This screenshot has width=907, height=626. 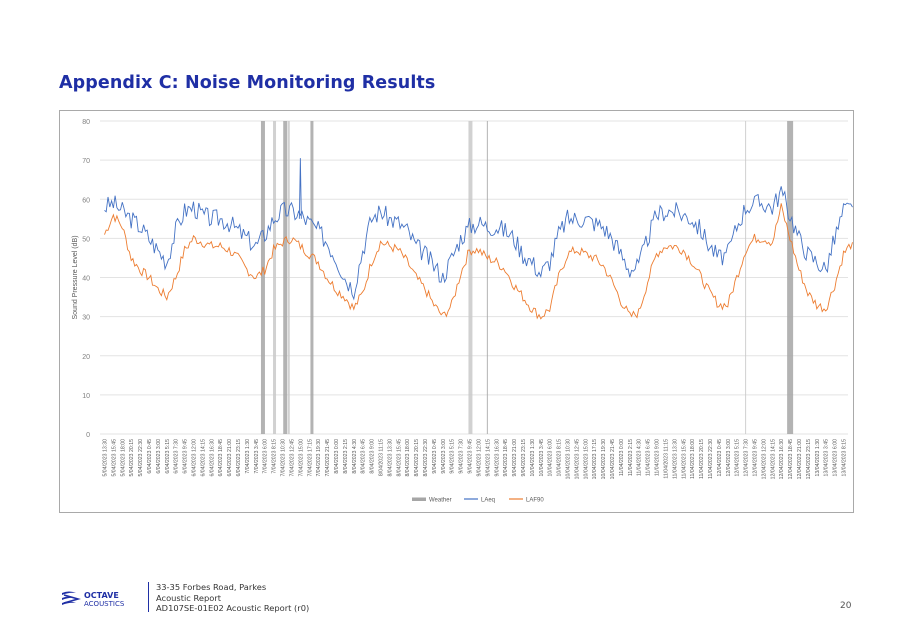 I want to click on x-tick-label: 10/04/2023 10:30, so click(x=569, y=459).